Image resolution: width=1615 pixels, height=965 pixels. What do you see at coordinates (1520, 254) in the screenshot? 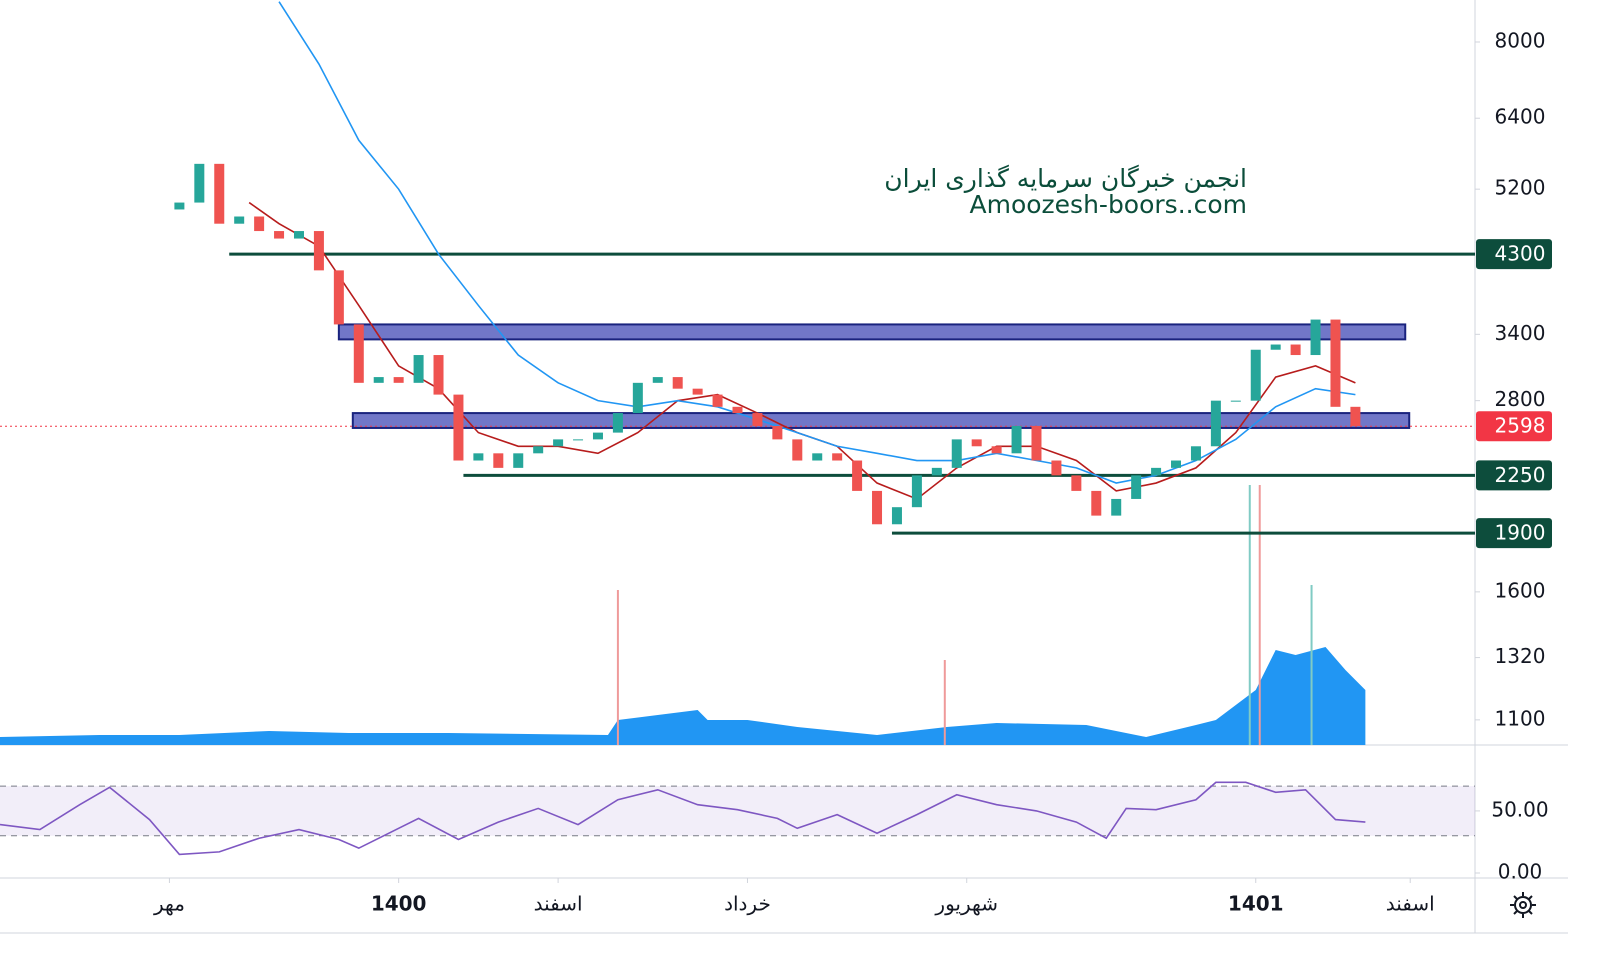
I see `level-label: 4300` at bounding box center [1520, 254].